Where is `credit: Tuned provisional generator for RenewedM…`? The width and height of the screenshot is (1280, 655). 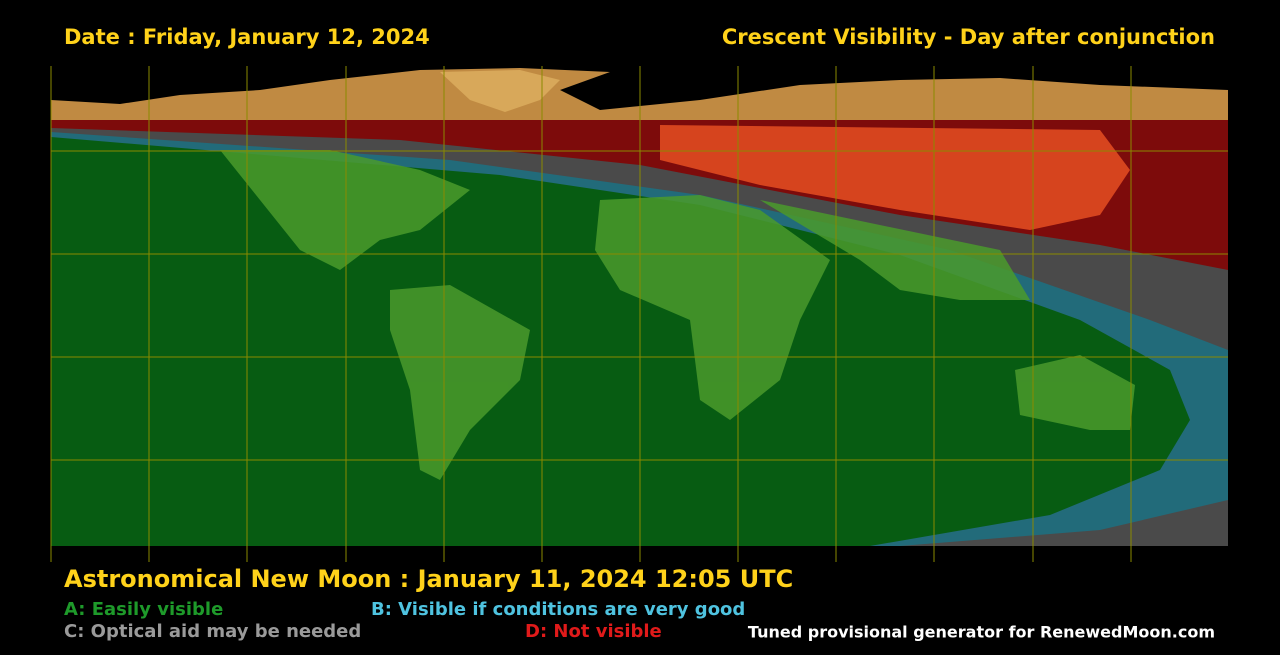 credit: Tuned provisional generator for RenewedM… is located at coordinates (981, 632).